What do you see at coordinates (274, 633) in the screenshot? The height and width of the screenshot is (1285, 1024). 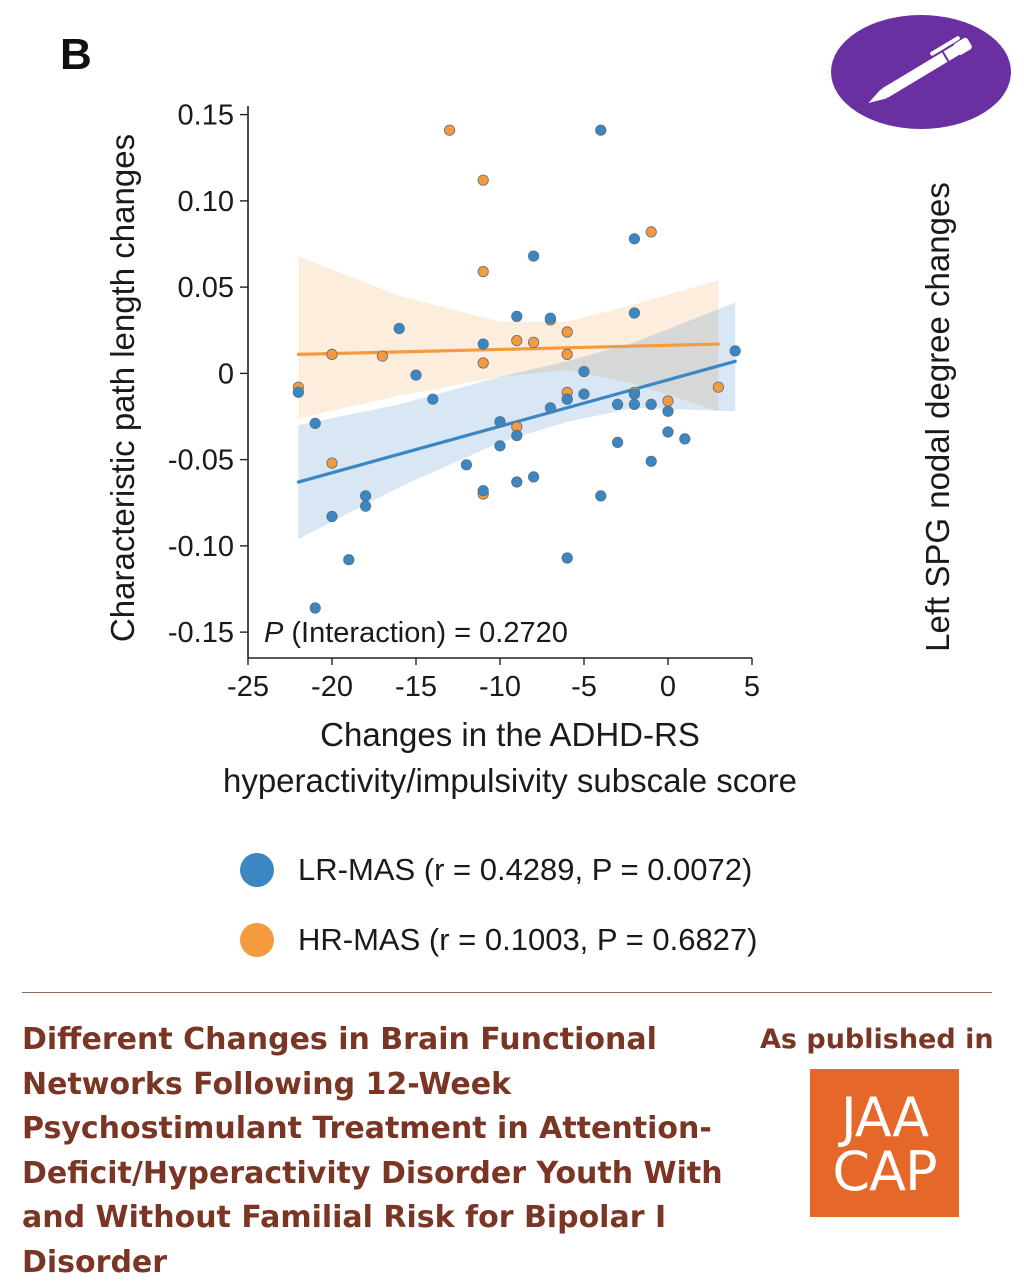 I see `interaction-p-symbol: P` at bounding box center [274, 633].